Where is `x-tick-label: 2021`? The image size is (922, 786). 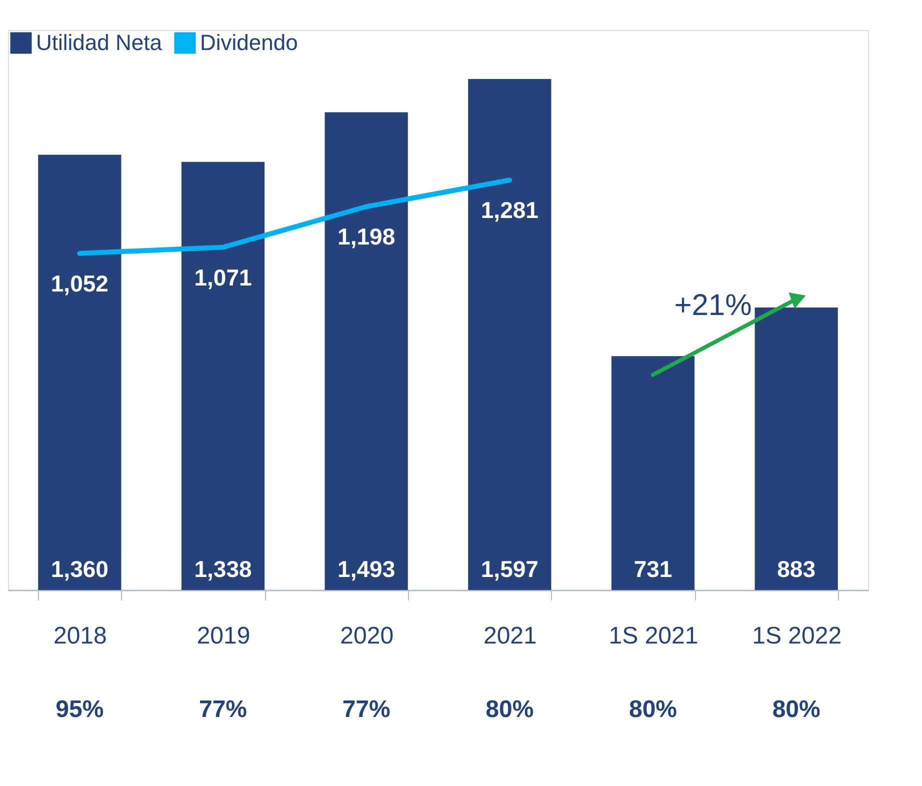
x-tick-label: 2021 is located at coordinates (510, 636).